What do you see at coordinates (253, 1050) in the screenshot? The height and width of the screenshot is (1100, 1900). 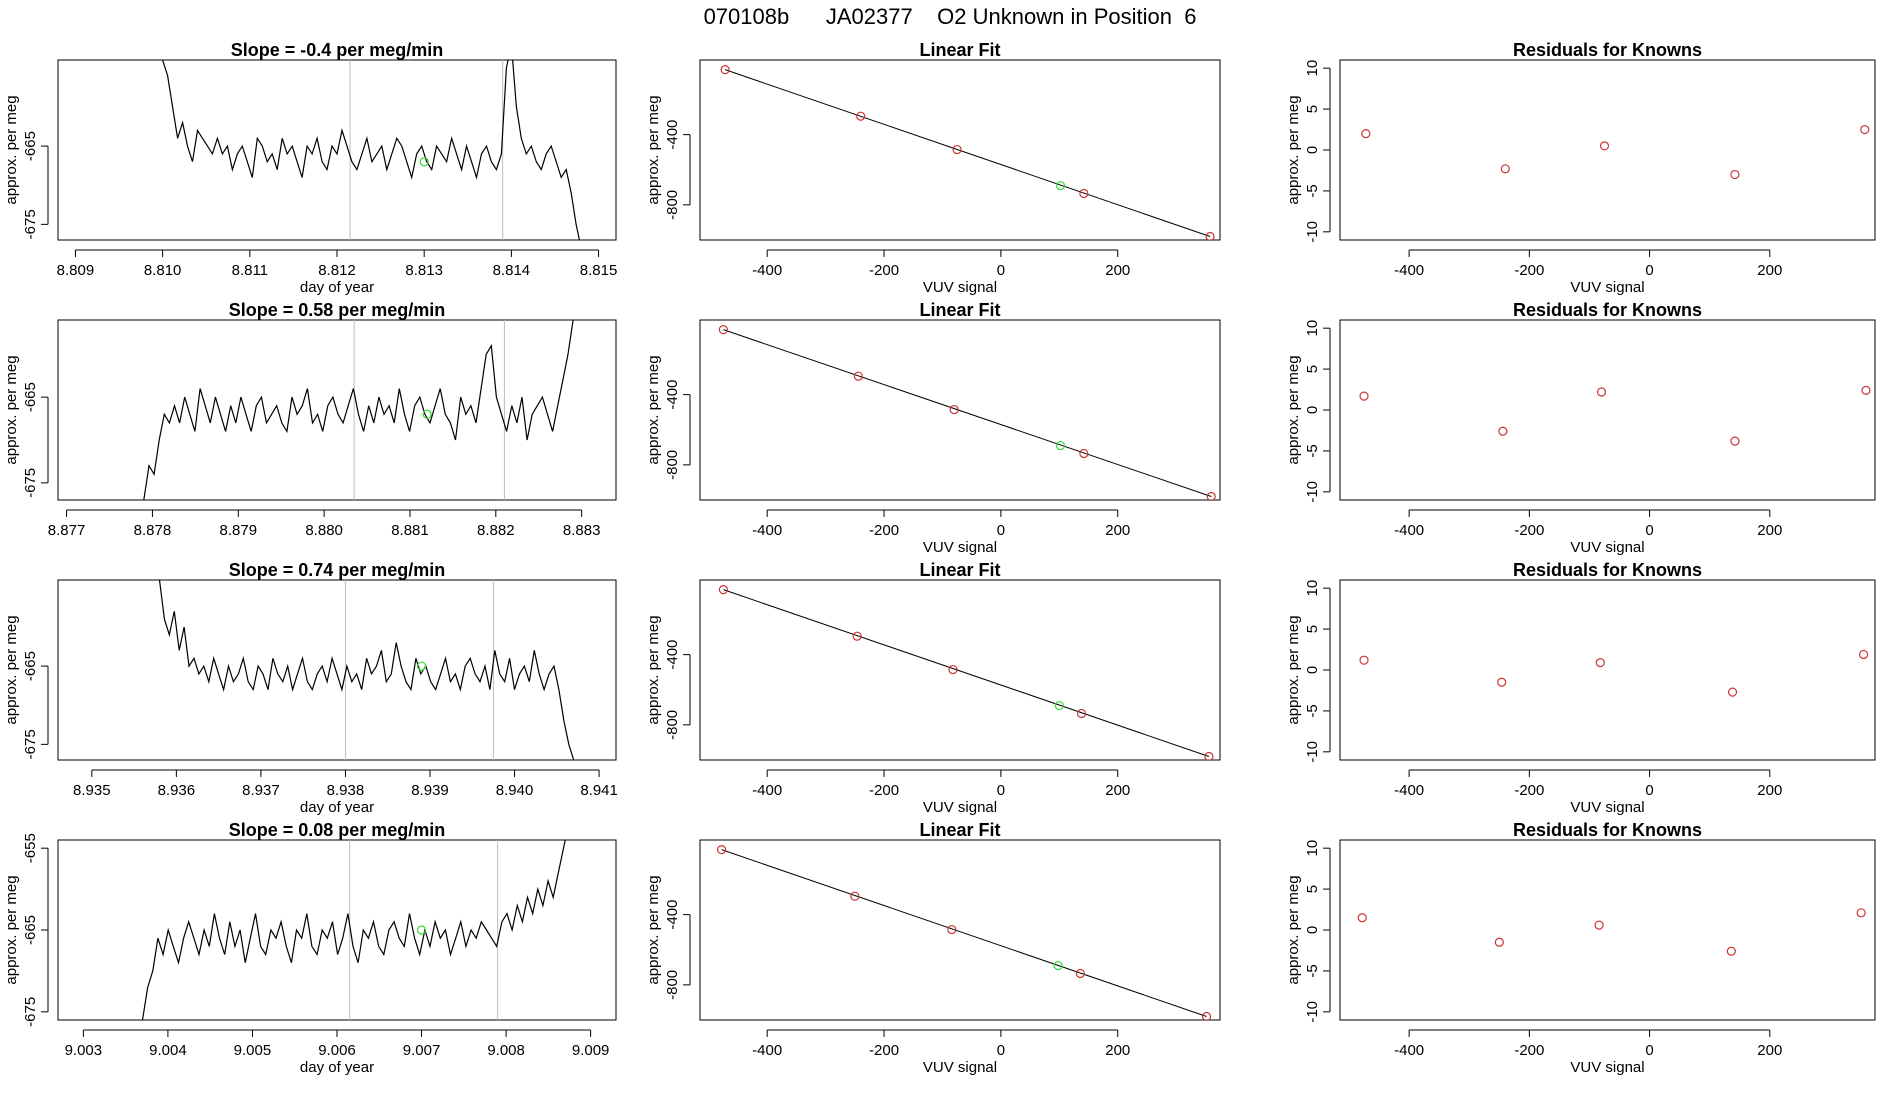 I see `x-tick-label: 9.005` at bounding box center [253, 1050].